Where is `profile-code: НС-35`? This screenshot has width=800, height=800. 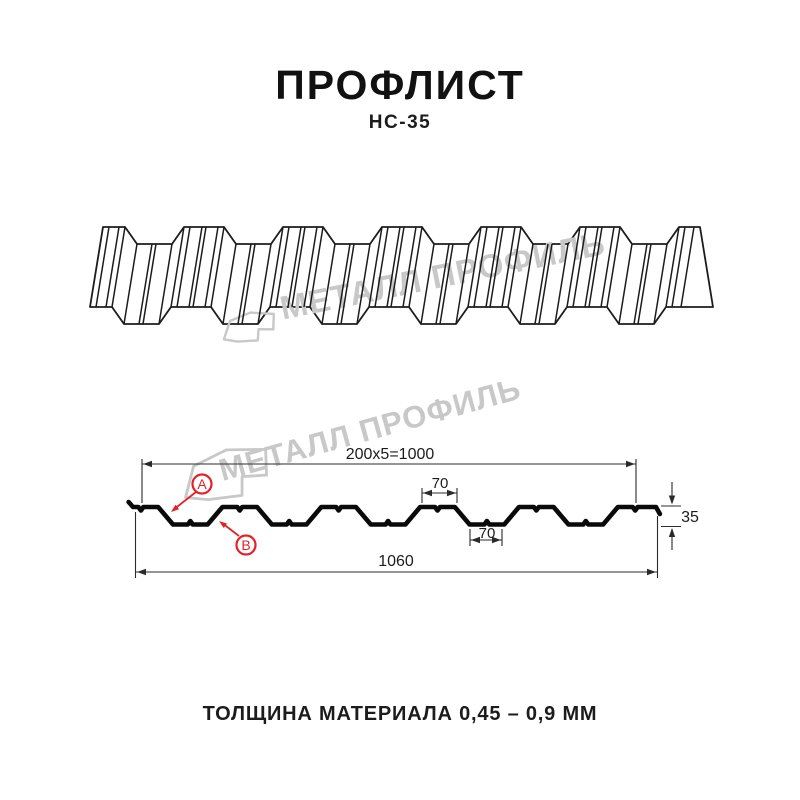 profile-code: НС-35 is located at coordinates (400, 122).